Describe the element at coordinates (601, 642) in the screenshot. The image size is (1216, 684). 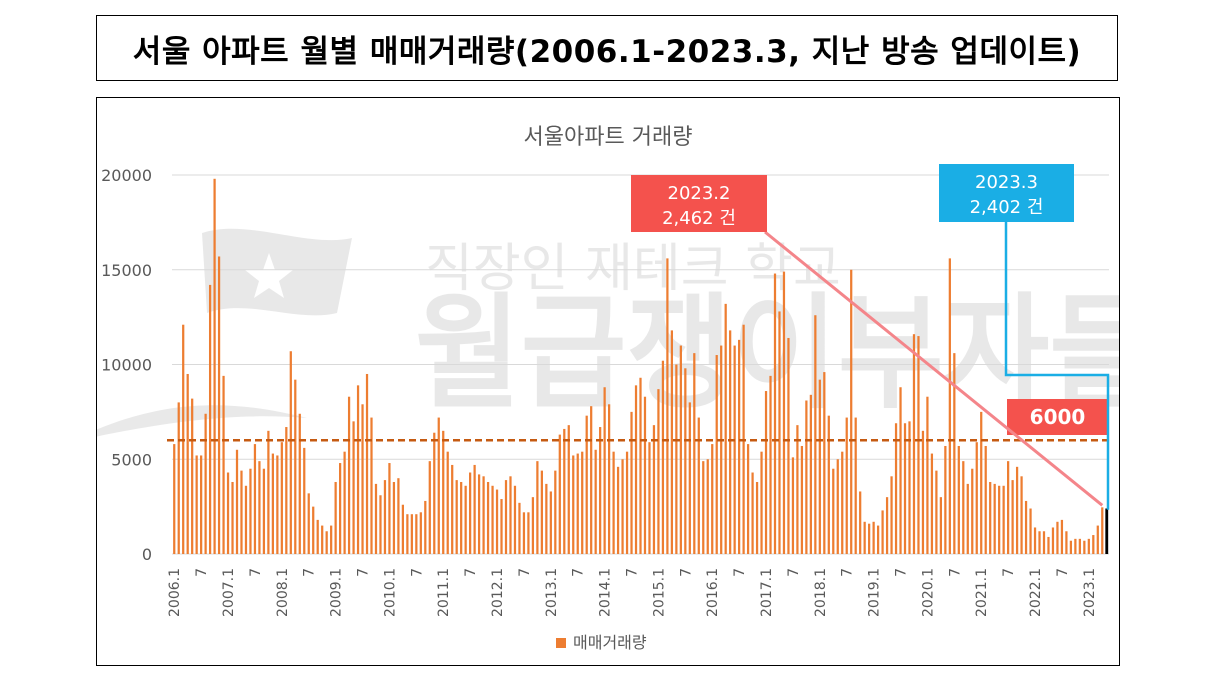
I see `legend: 매매거래량` at that location.